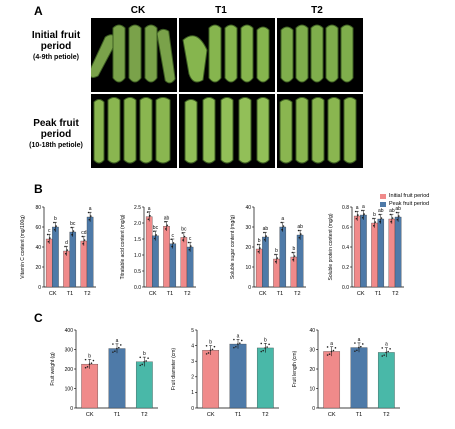 Image resolution: width=455 pixels, height=429 pixels. Describe the element at coordinates (38, 189) in the screenshot. I see `panel-label-b: B` at that location.